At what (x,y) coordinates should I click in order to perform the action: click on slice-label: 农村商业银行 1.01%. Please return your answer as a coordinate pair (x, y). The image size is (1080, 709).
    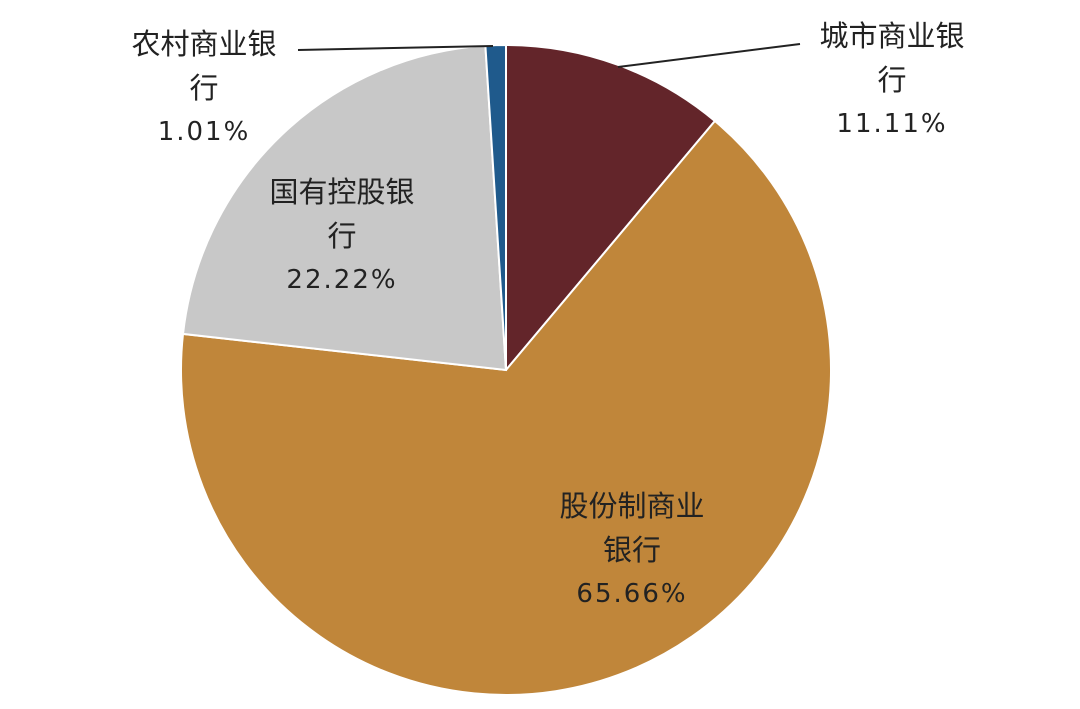
    Looking at the image, I should click on (204, 88).